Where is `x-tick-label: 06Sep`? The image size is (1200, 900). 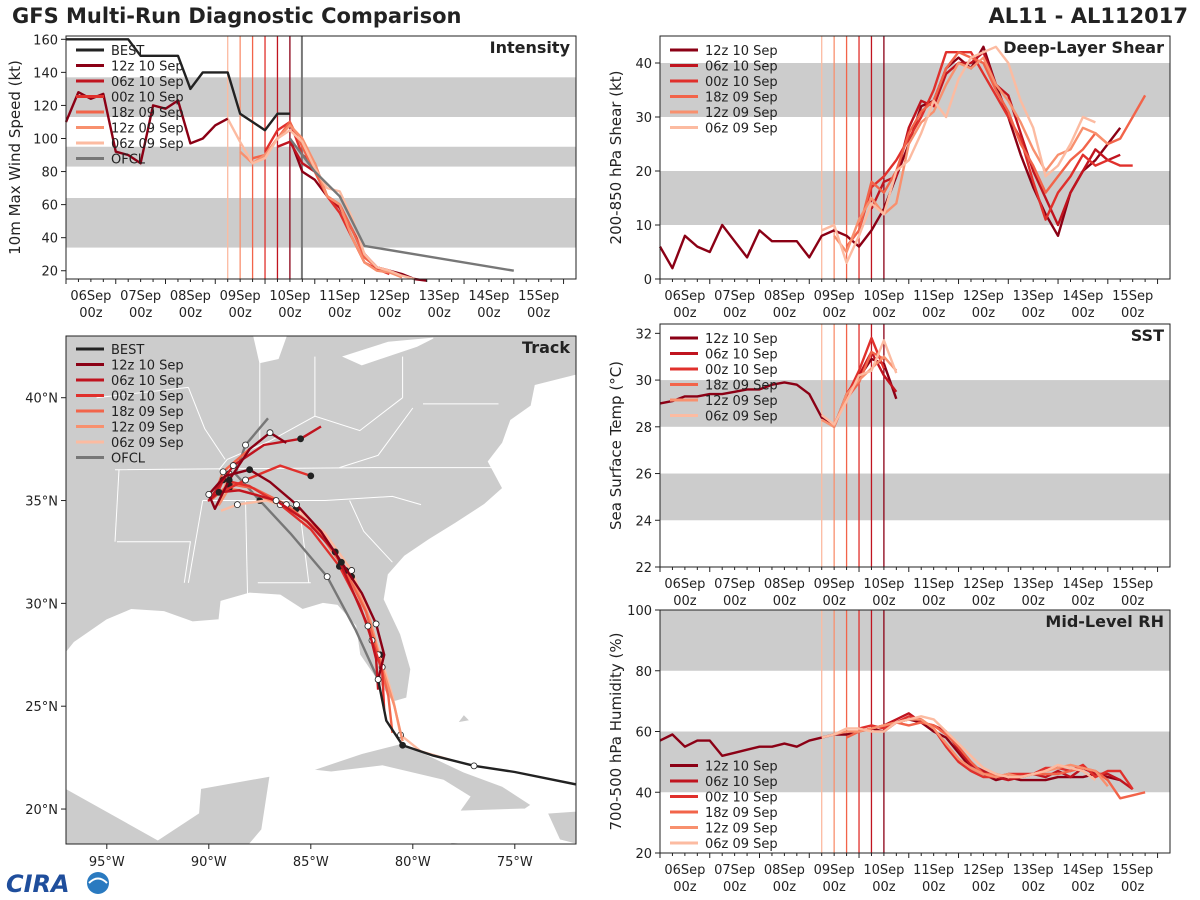 x-tick-label: 06Sep is located at coordinates (684, 870).